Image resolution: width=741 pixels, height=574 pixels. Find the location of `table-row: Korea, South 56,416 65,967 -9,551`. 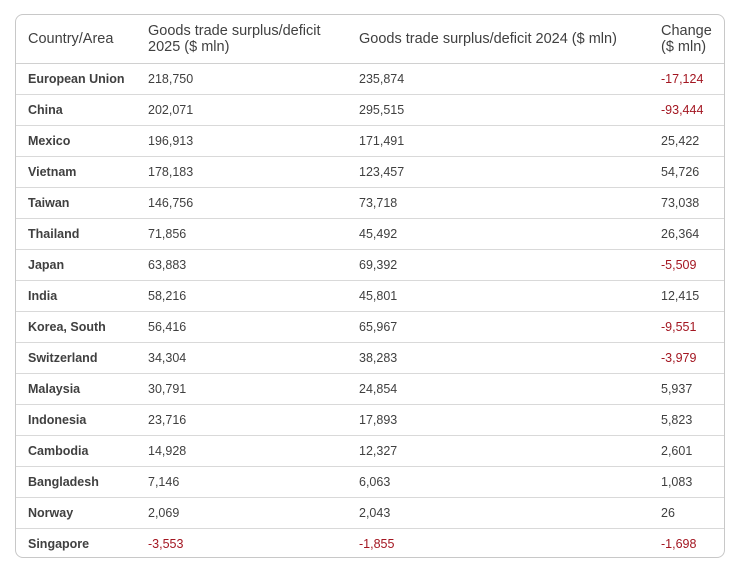

table-row: Korea, South 56,416 65,967 -9,551 is located at coordinates (370, 327).